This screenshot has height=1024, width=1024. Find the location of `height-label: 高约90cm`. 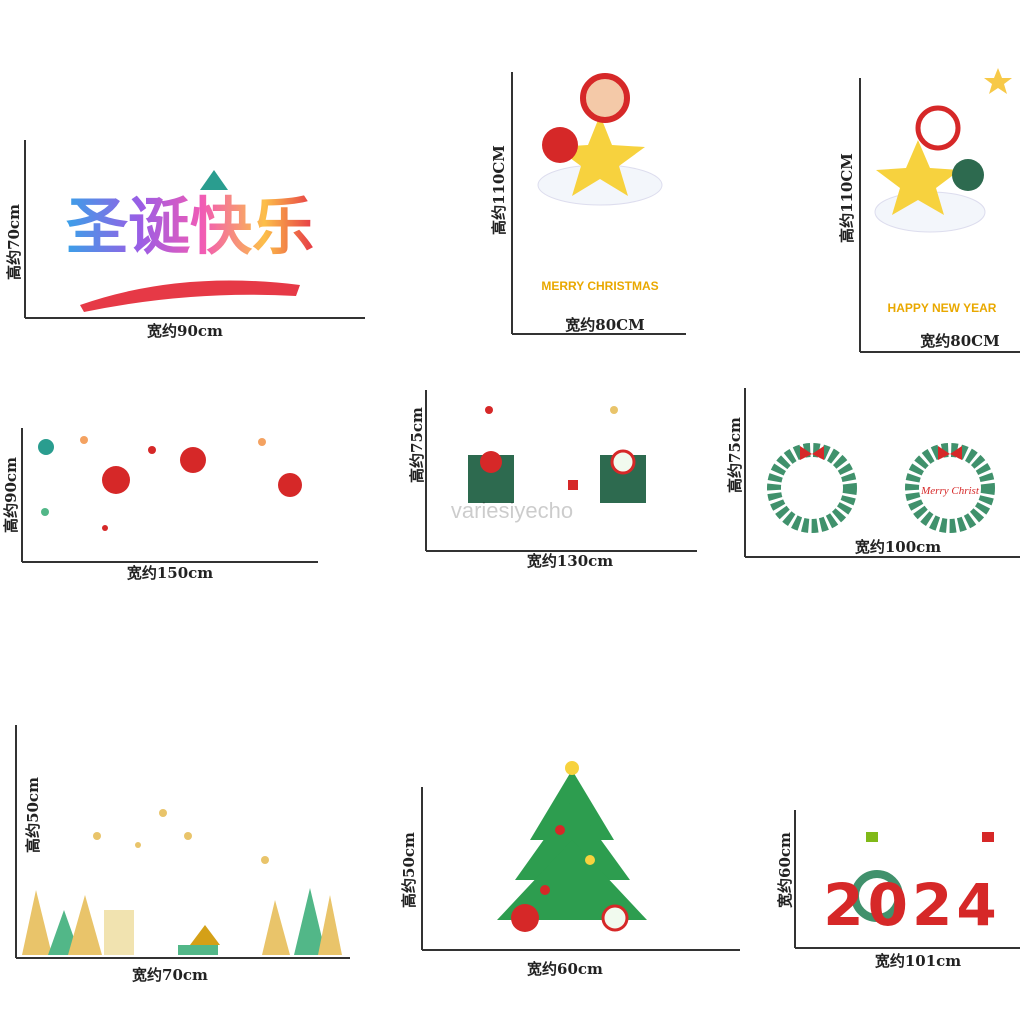

height-label: 高约90cm is located at coordinates (11, 495).